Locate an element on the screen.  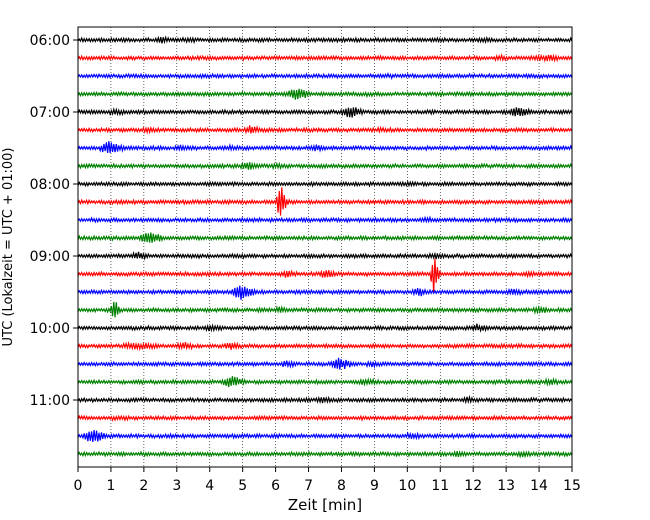
x-tick-label: 7 is located at coordinates (308, 486).